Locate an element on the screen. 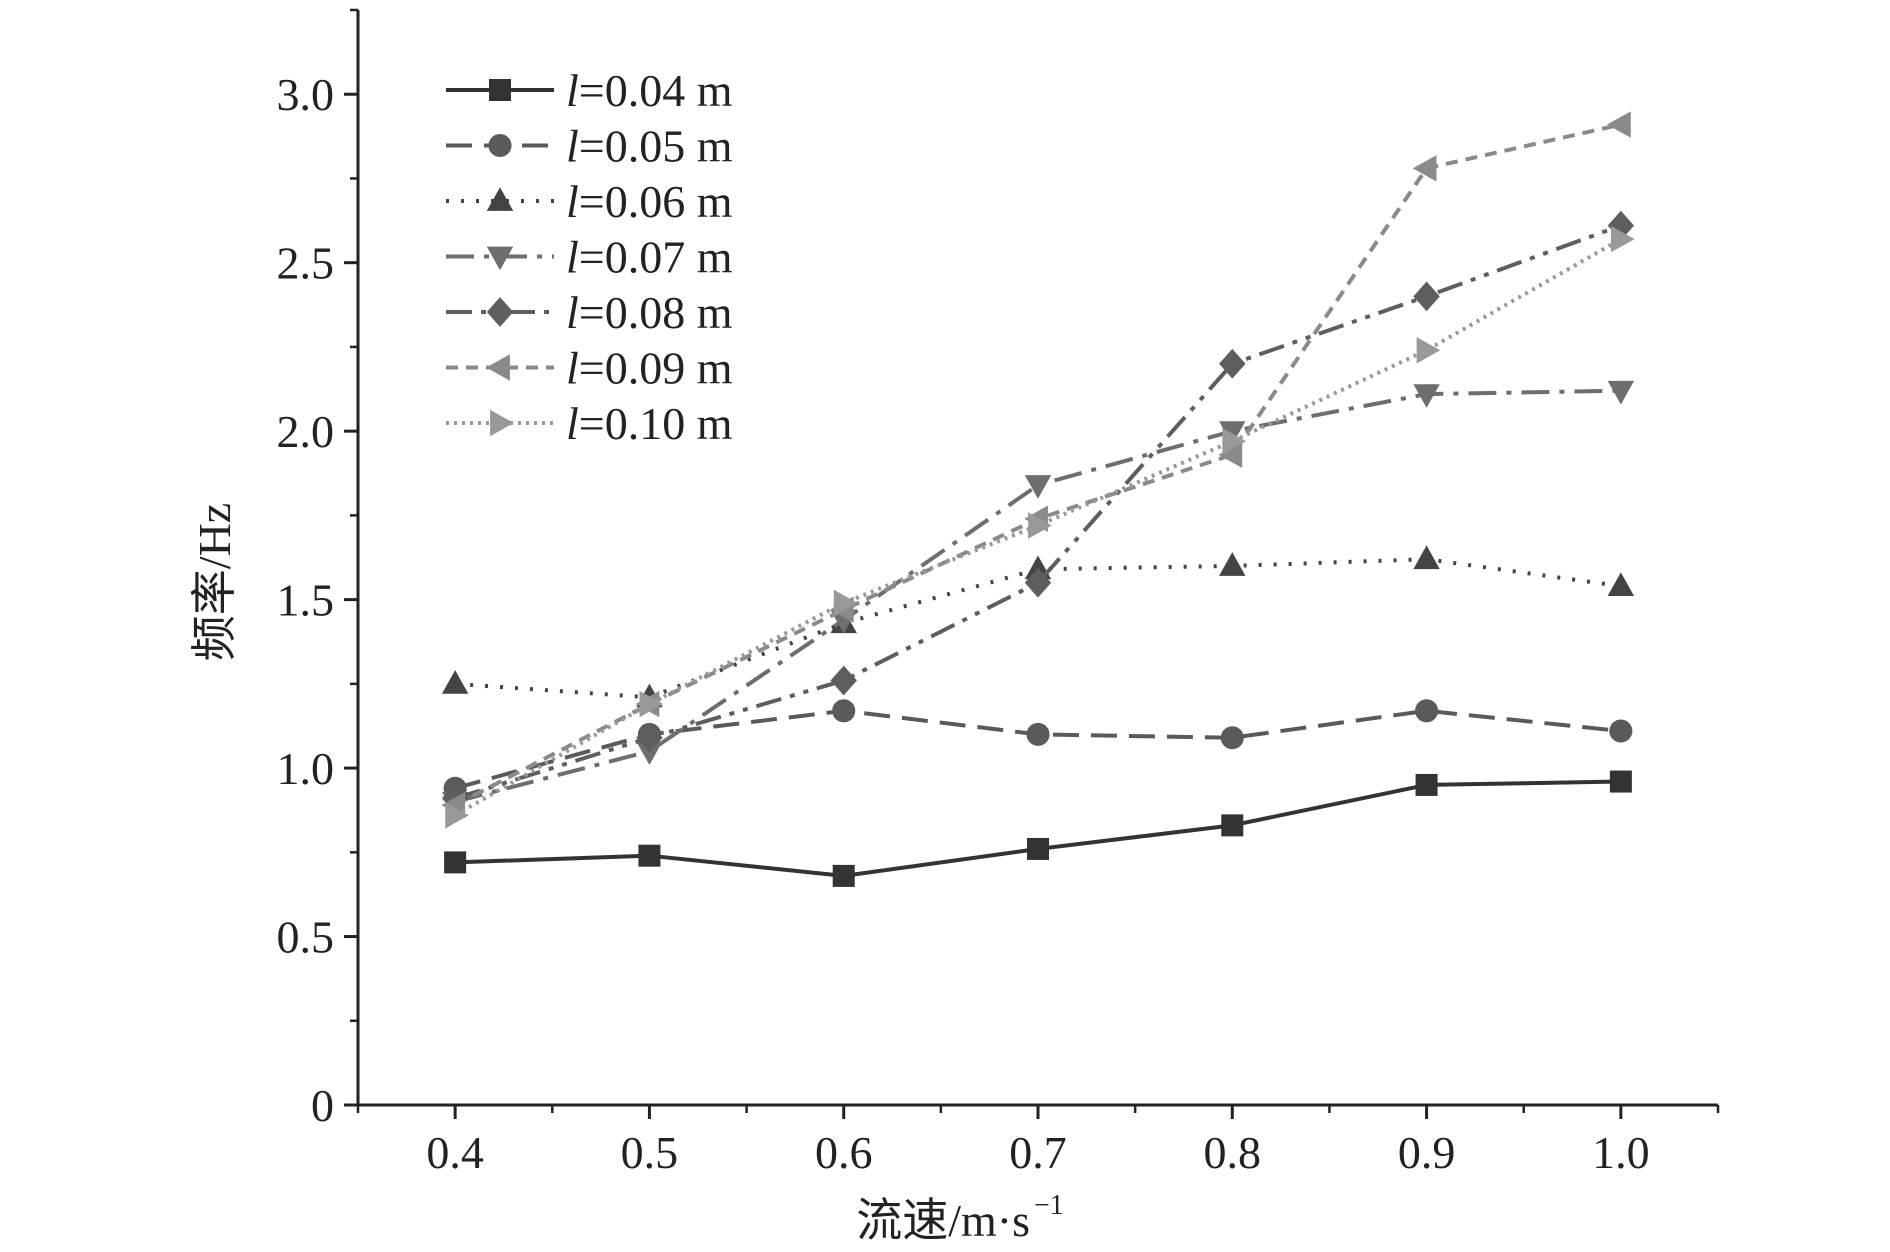 This screenshot has width=1890, height=1252. legend-entry: l=0.09 m is located at coordinates (589, 368).